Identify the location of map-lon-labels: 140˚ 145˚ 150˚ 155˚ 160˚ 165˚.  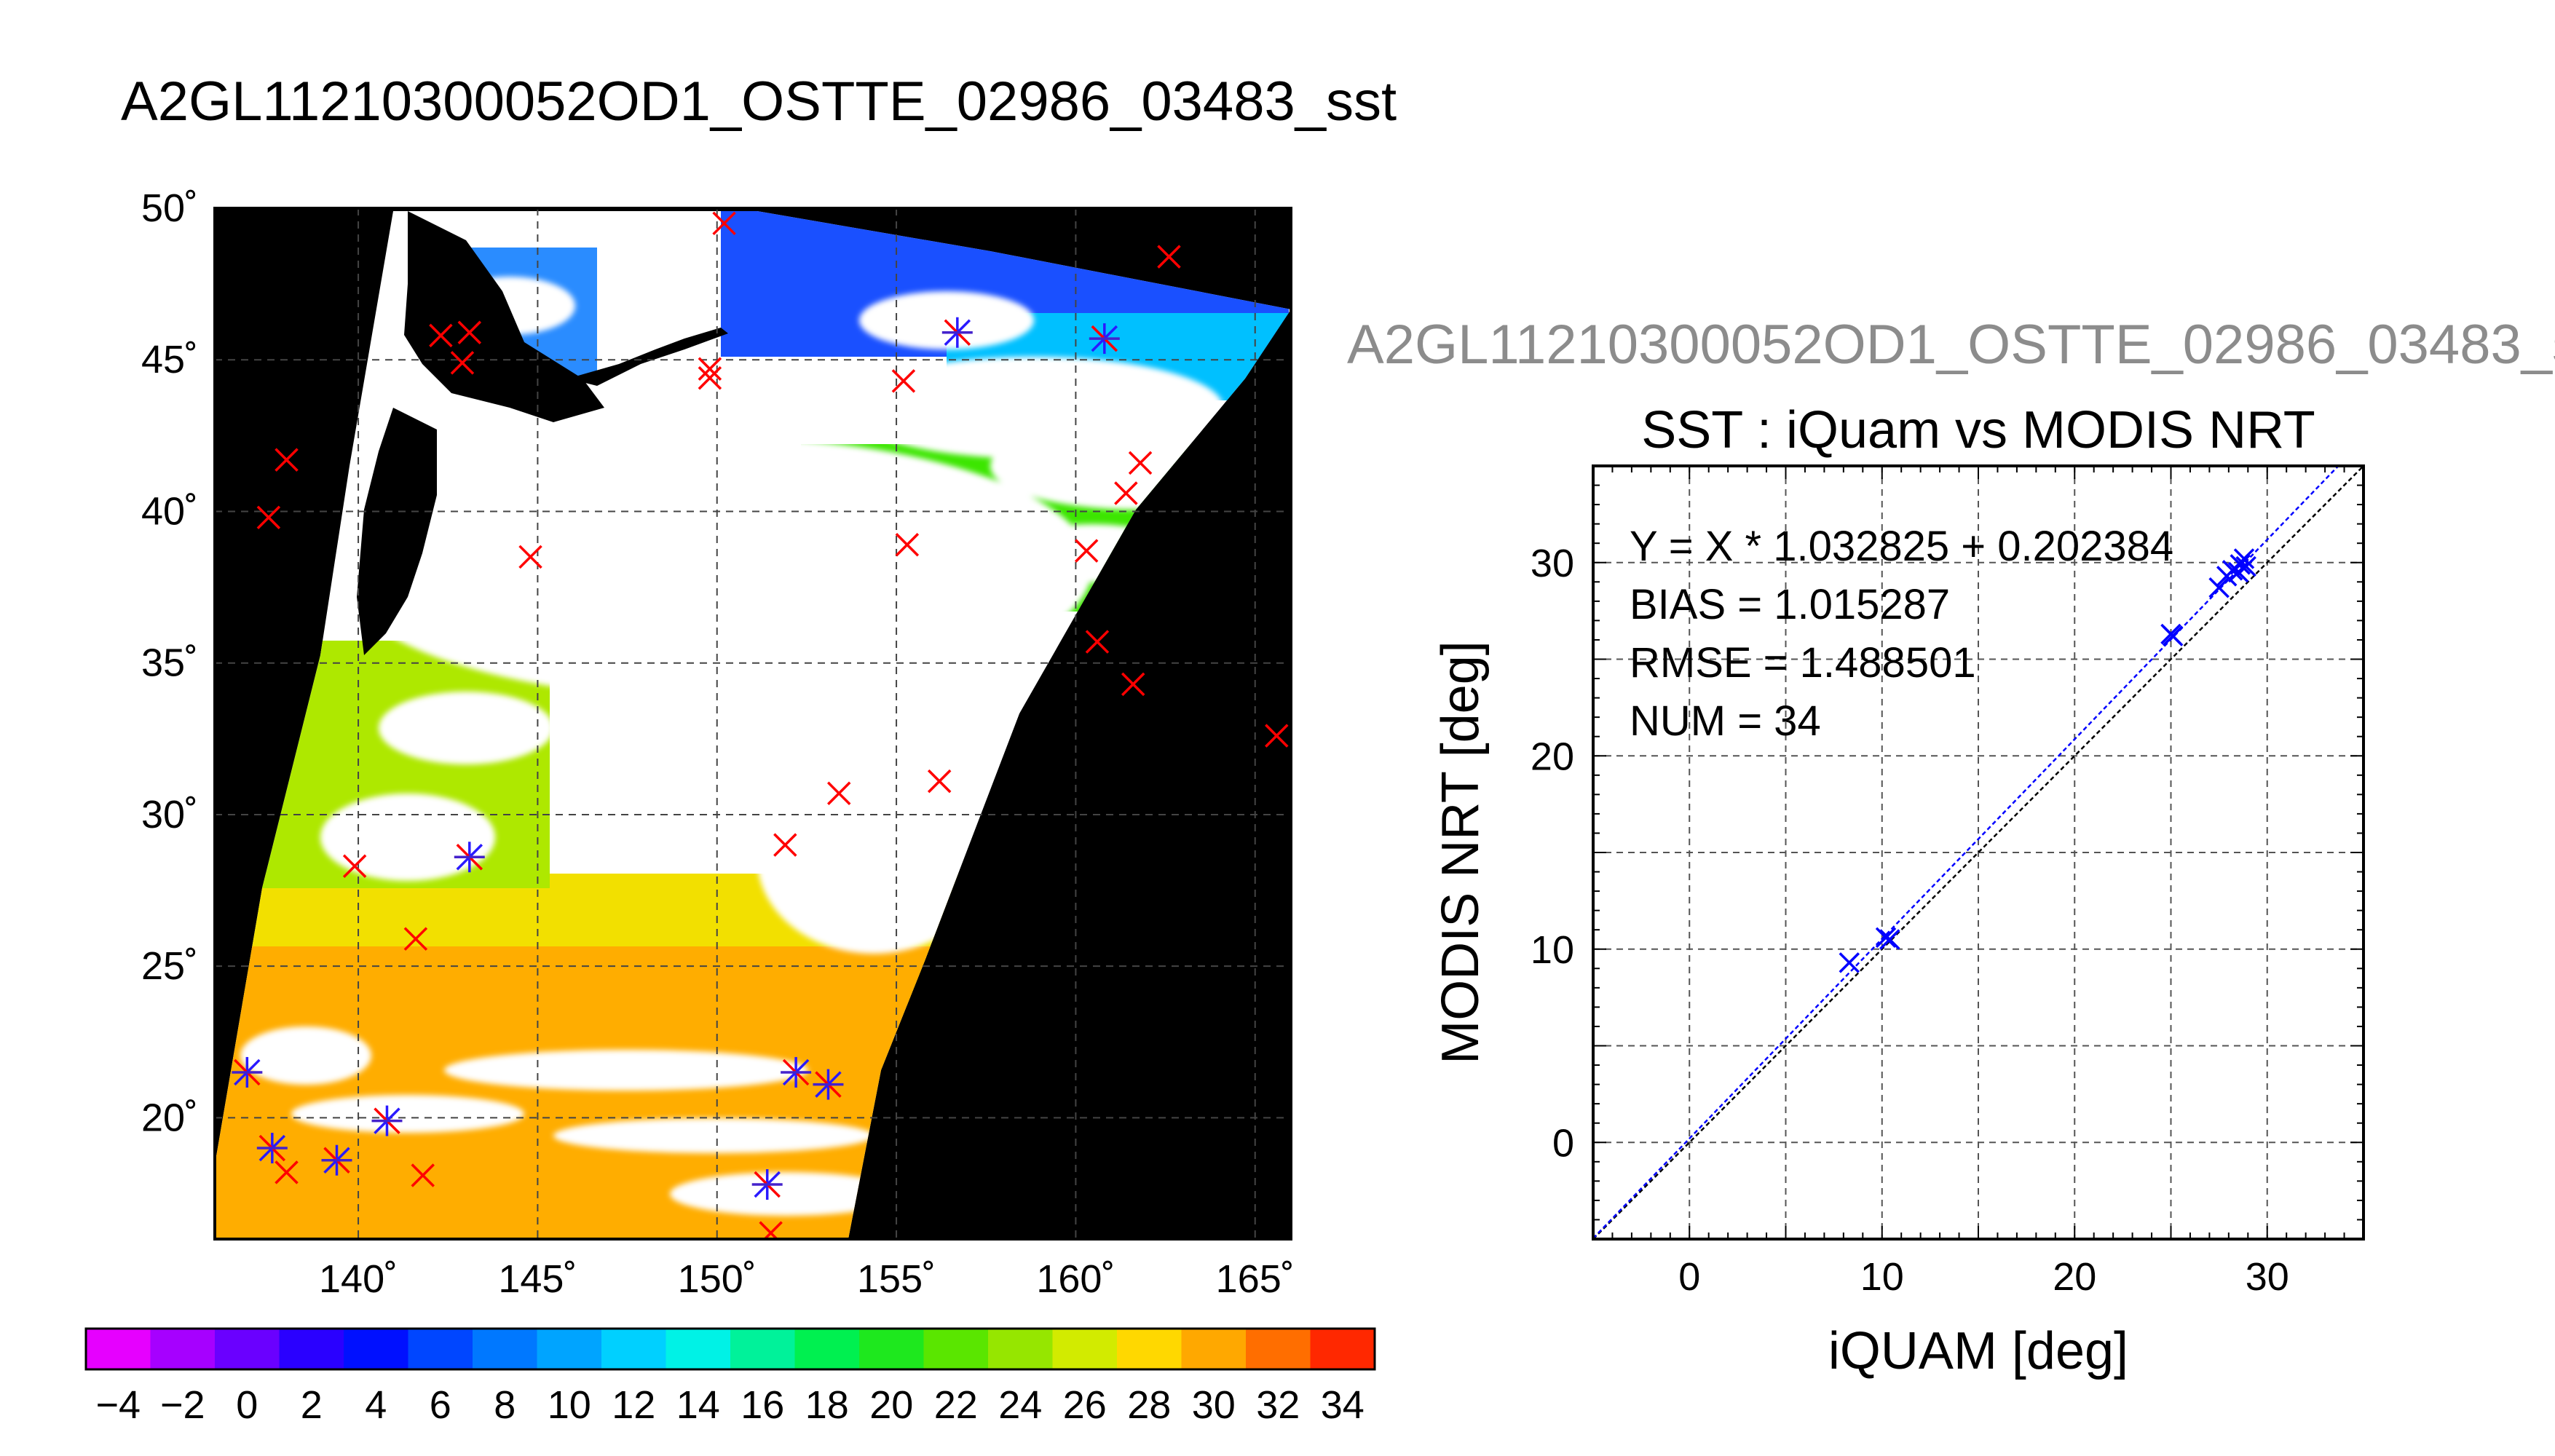
(807, 1279).